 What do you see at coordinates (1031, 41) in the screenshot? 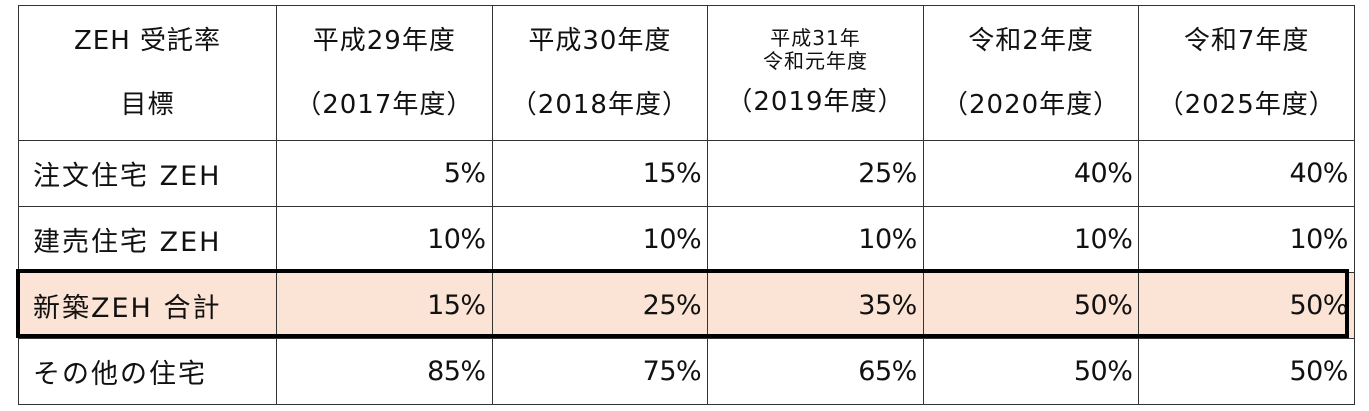
I see `year-era-label: 令和2年度` at bounding box center [1031, 41].